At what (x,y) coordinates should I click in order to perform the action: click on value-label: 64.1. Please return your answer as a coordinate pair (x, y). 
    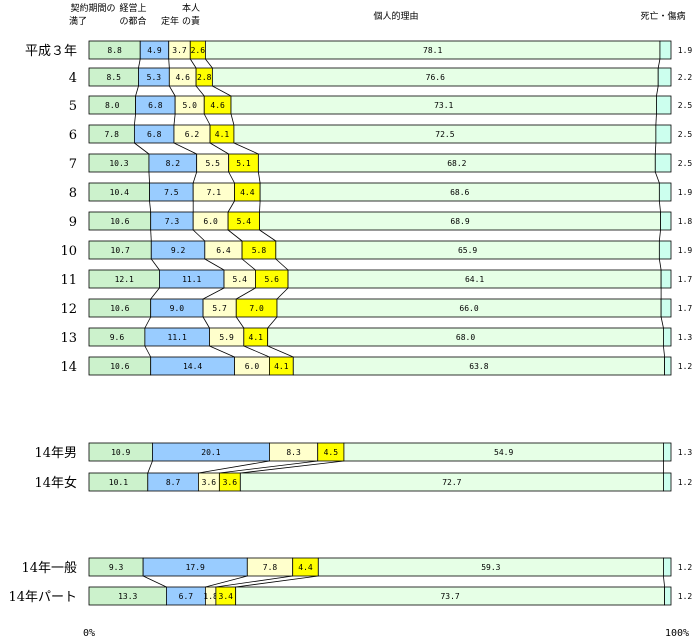
    Looking at the image, I should click on (474, 279).